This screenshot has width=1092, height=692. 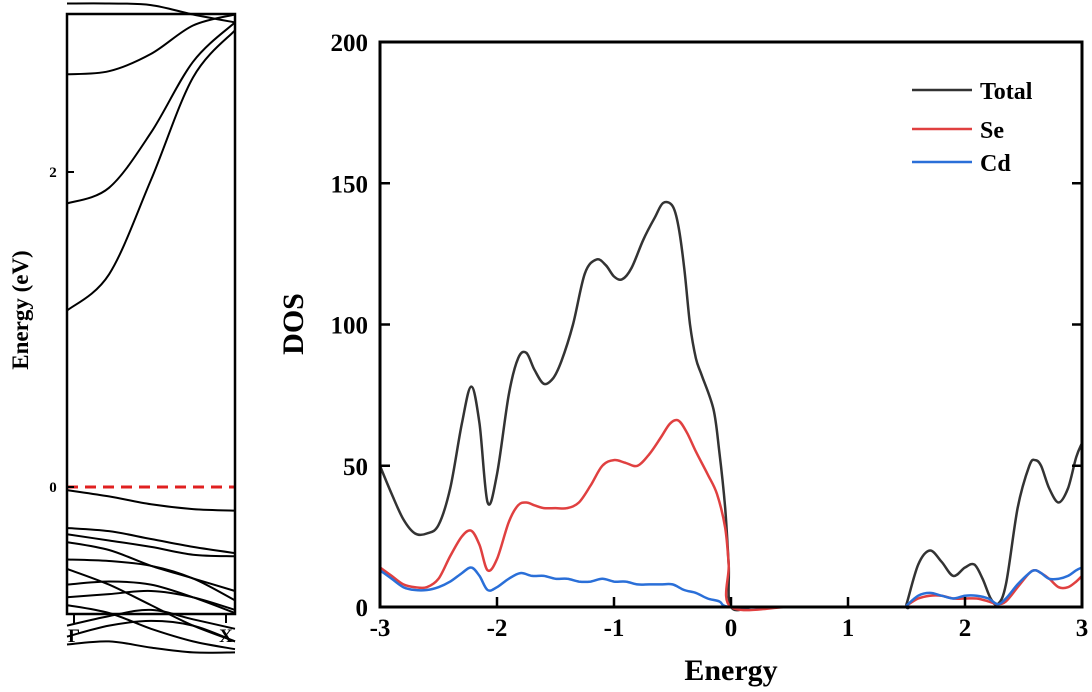 I want to click on band-ytick-label-2: 2, so click(x=53, y=173).